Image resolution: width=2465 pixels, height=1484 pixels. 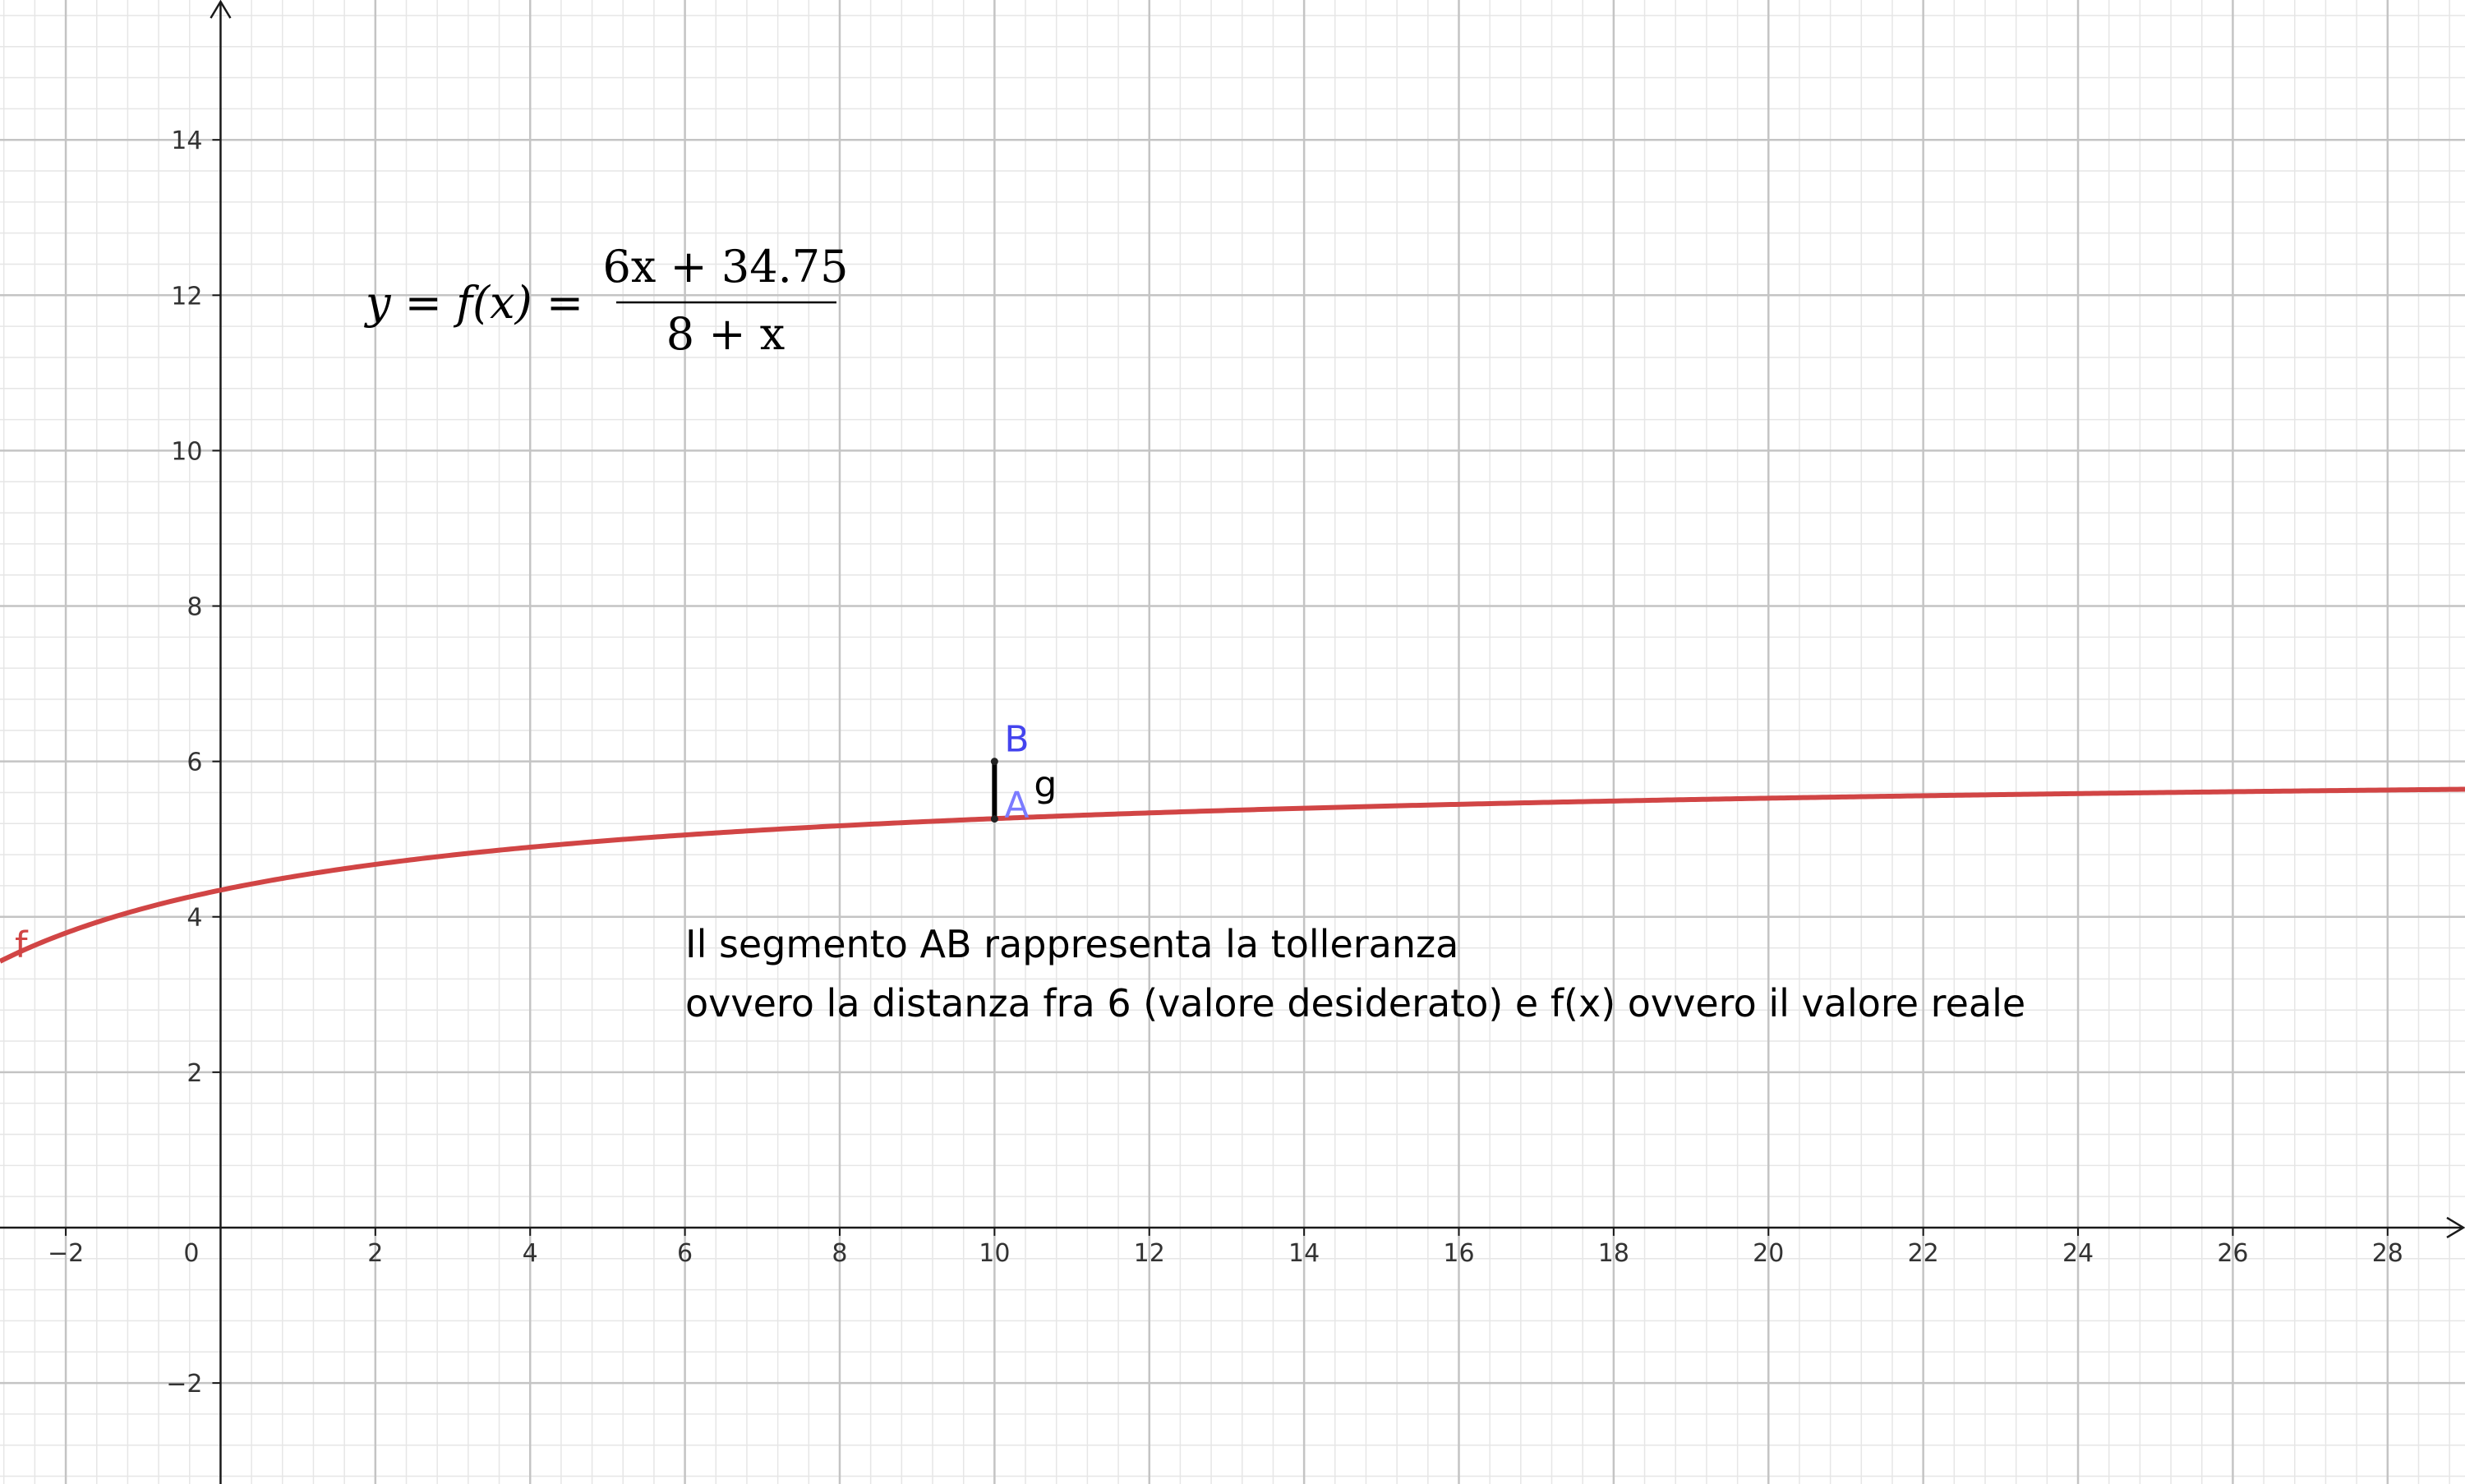 I want to click on x-tick-label: 26, so click(x=2232, y=1254).